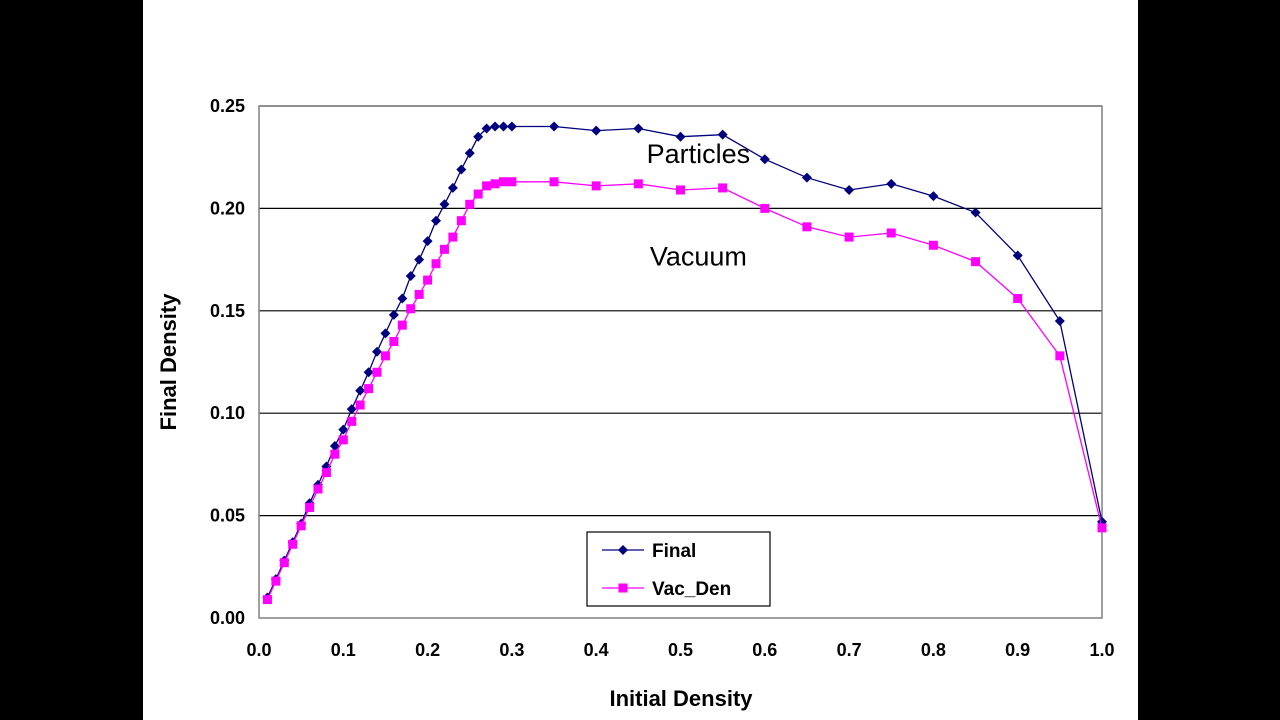  Describe the element at coordinates (849, 650) in the screenshot. I see `x-tick-label: 0.7` at that location.